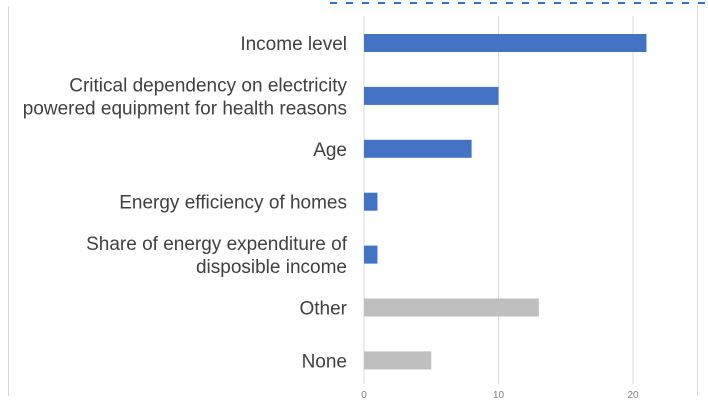 Image resolution: width=708 pixels, height=401 pixels. What do you see at coordinates (633, 395) in the screenshot?
I see `x-tick-label-20: 20` at bounding box center [633, 395].